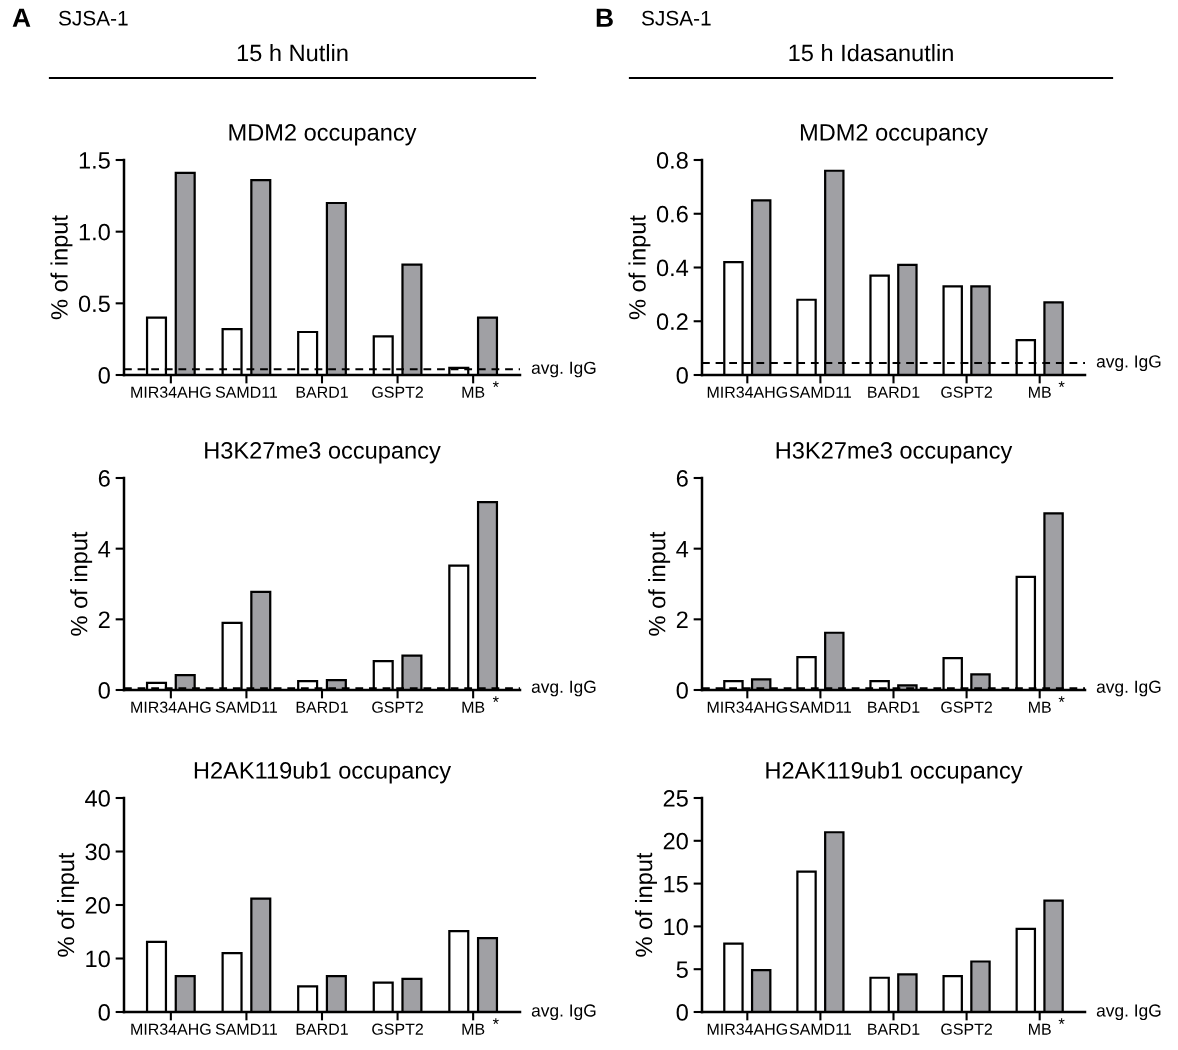 Image resolution: width=1178 pixels, height=1050 pixels. Describe the element at coordinates (97, 852) in the screenshot. I see `y-tick-label: 30` at that location.